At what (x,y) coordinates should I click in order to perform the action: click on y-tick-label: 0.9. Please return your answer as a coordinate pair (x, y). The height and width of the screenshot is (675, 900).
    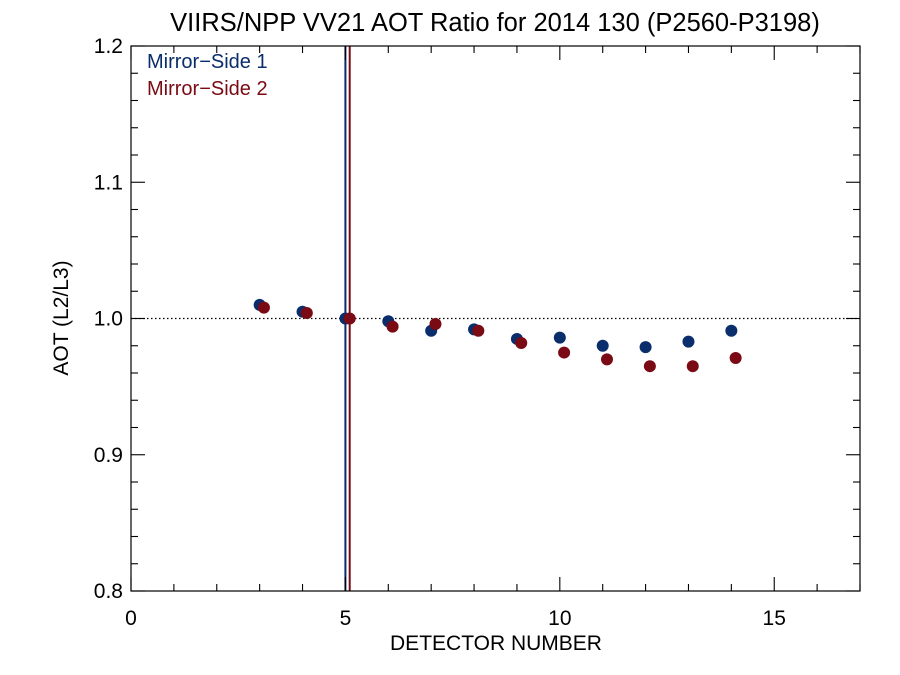
    Looking at the image, I should click on (108, 455).